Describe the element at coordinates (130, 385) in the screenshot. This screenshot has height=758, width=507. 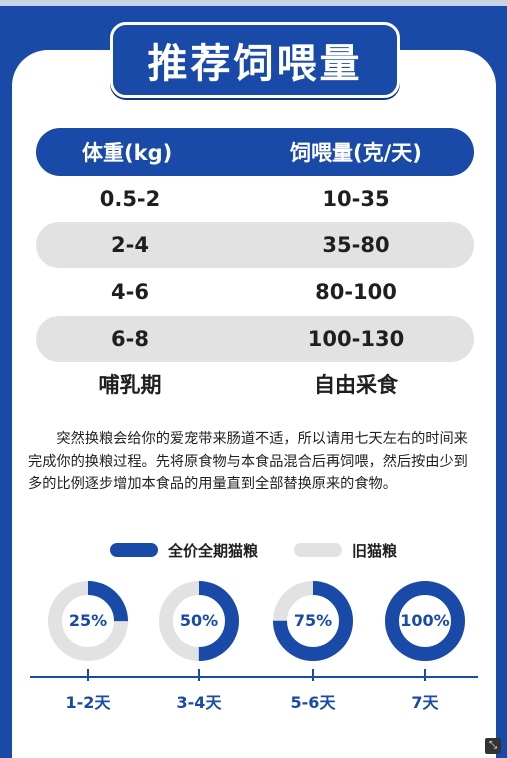
I see `weight-cell: 哺乳期` at that location.